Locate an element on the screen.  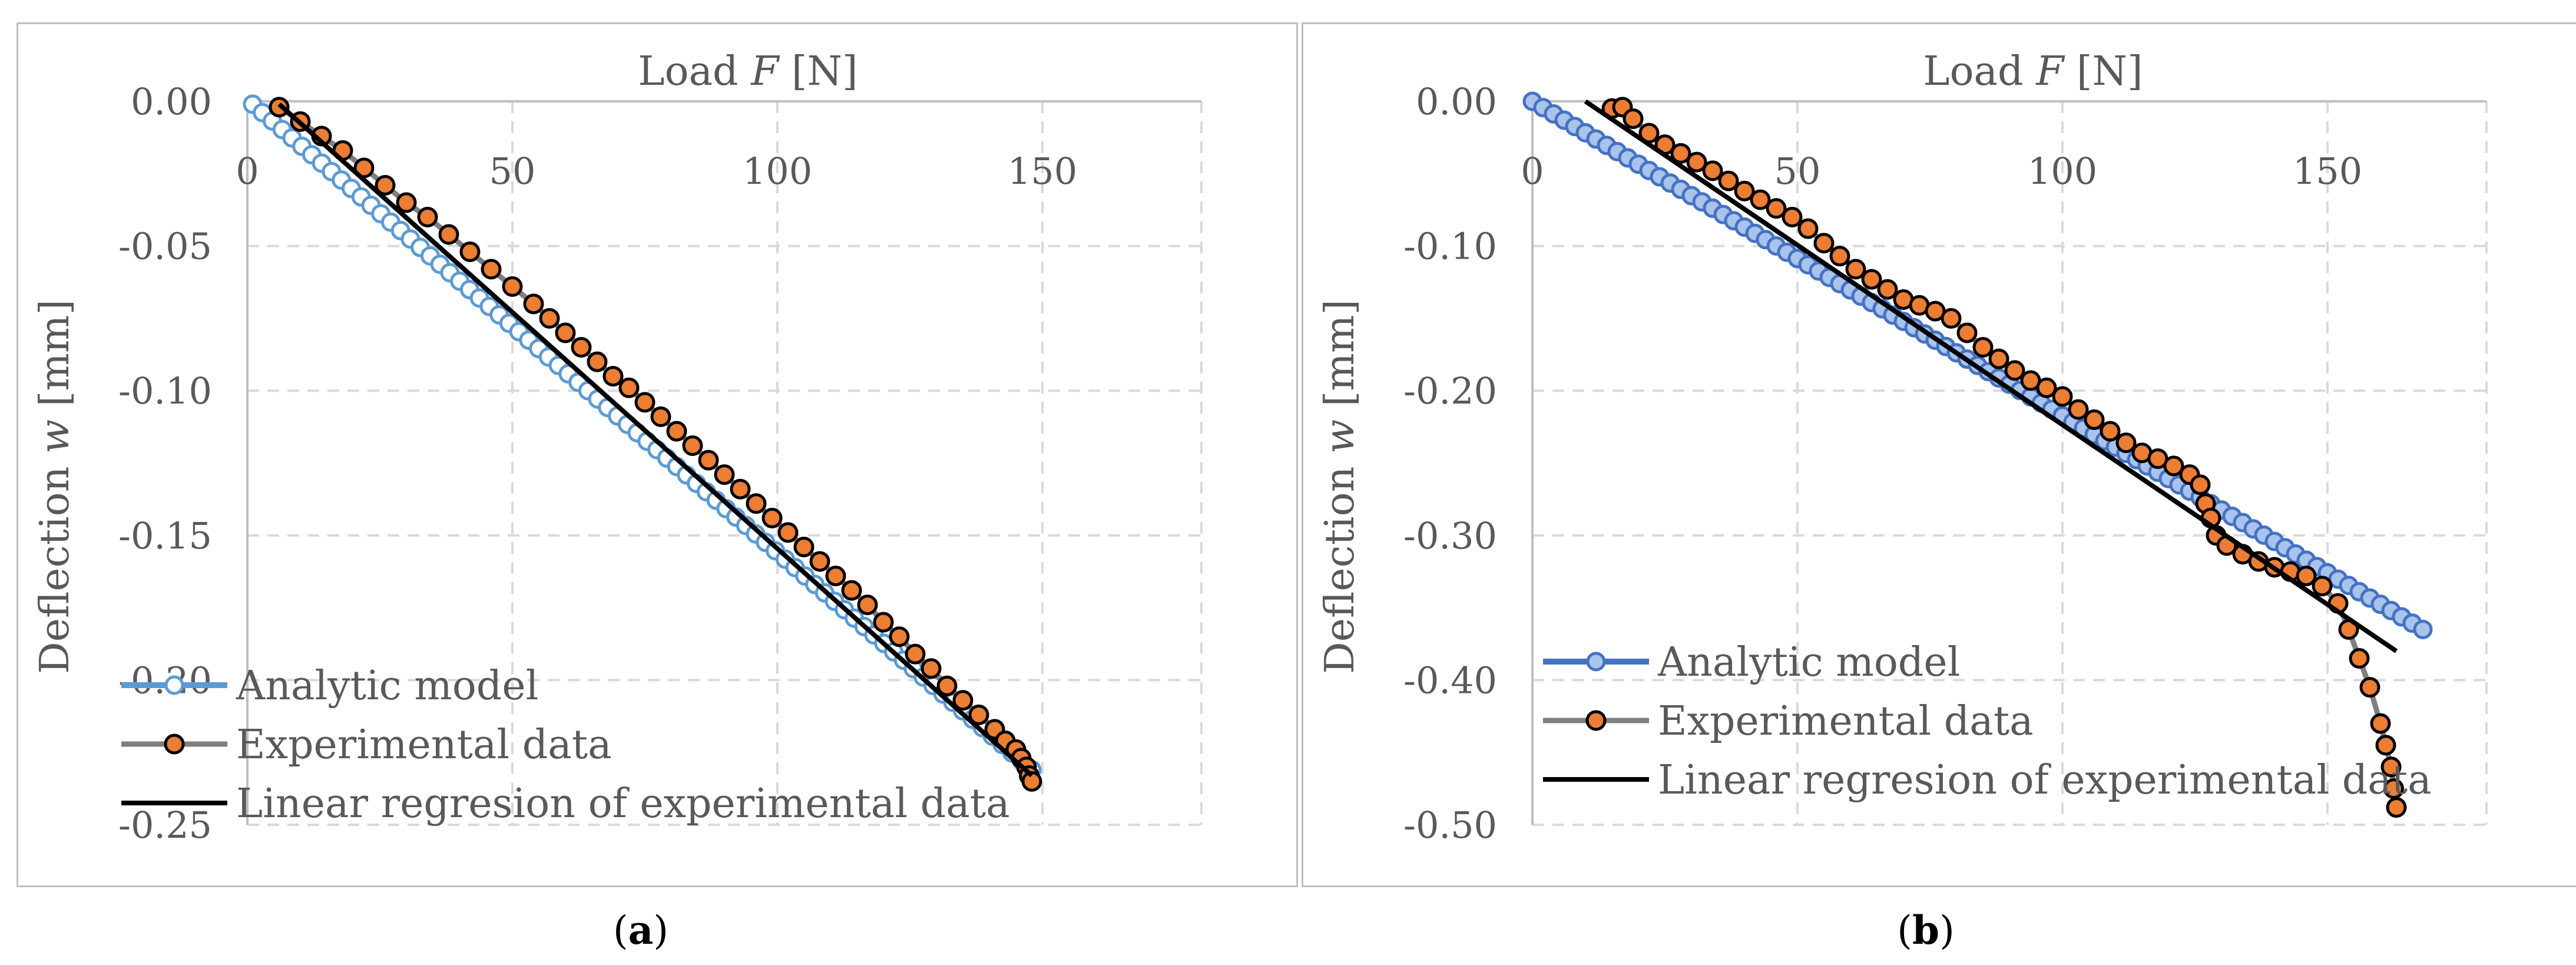
caption-b: (b) is located at coordinates (1926, 930).